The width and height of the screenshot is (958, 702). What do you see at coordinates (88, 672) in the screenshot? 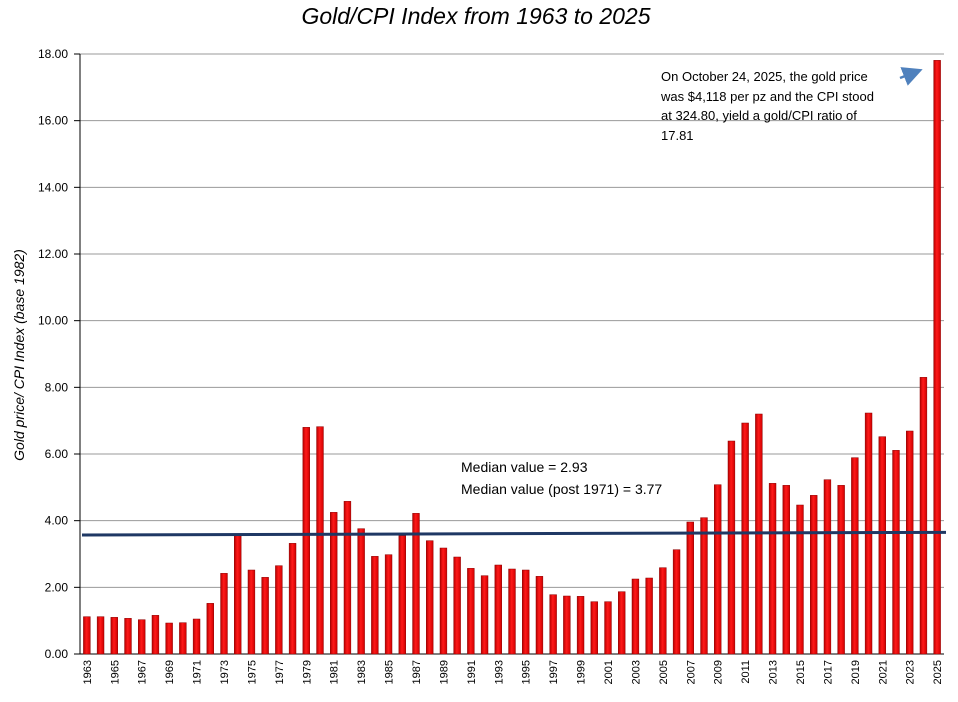
I see `x-tick-label: 1963` at bounding box center [88, 672].